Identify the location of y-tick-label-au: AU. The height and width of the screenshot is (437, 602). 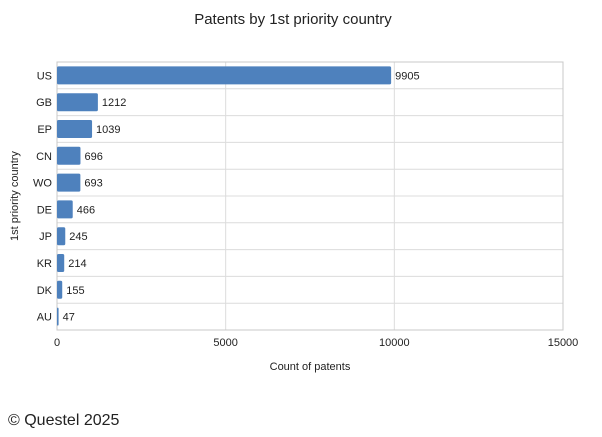
(44, 318).